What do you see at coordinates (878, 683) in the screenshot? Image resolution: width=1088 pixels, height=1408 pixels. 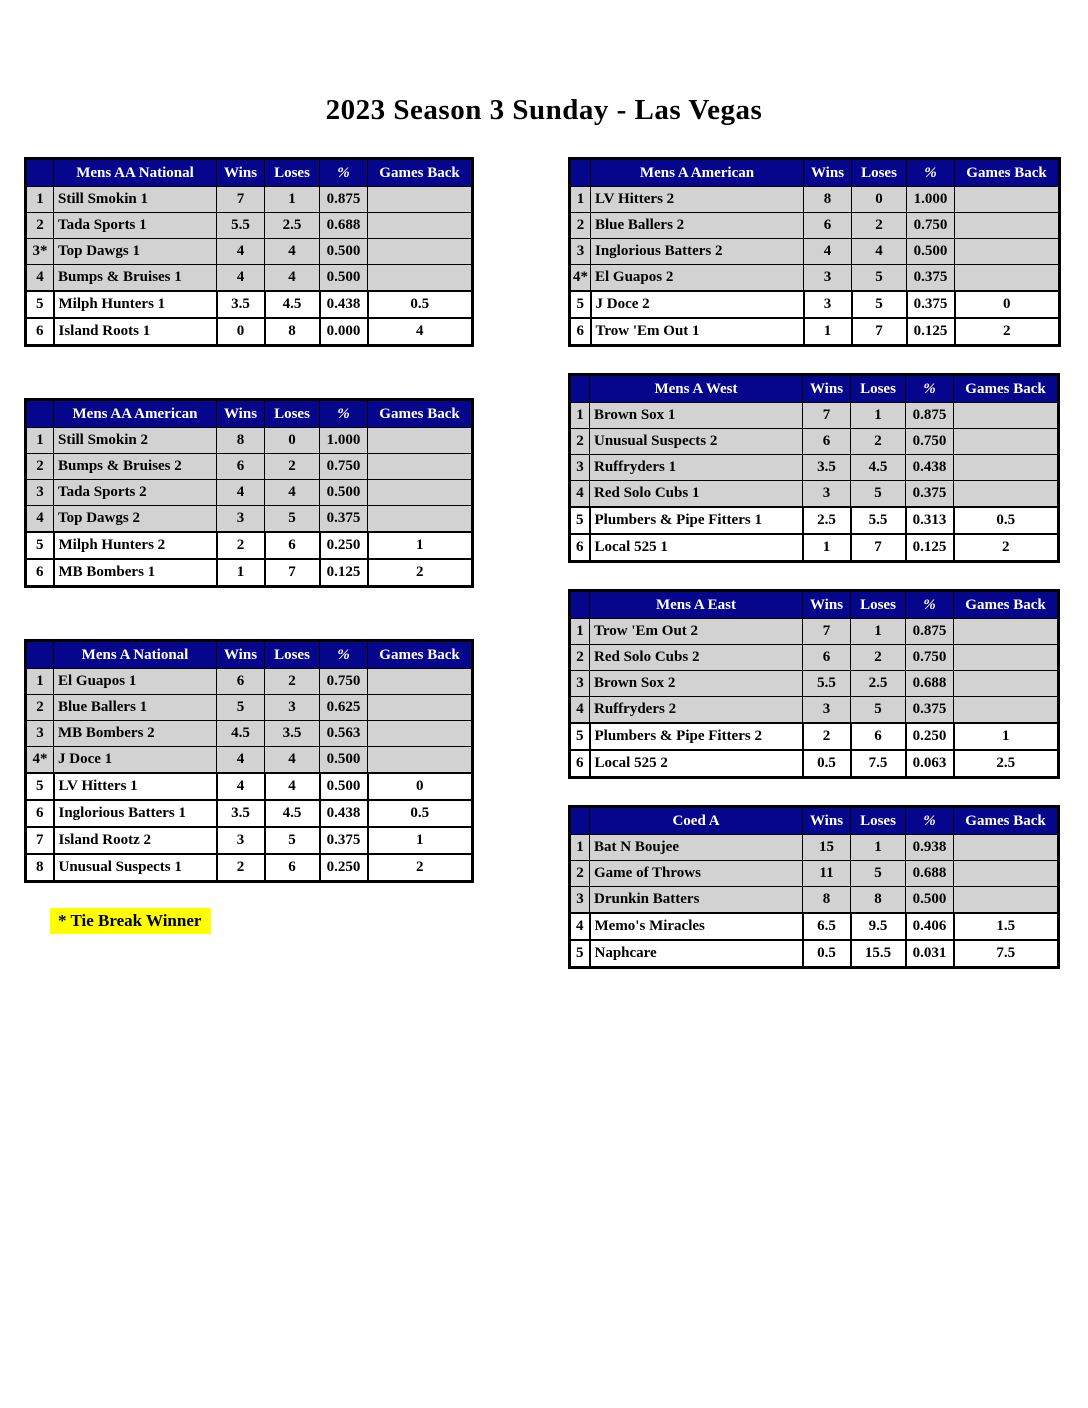 I see `loses-cell: 2.5` at bounding box center [878, 683].